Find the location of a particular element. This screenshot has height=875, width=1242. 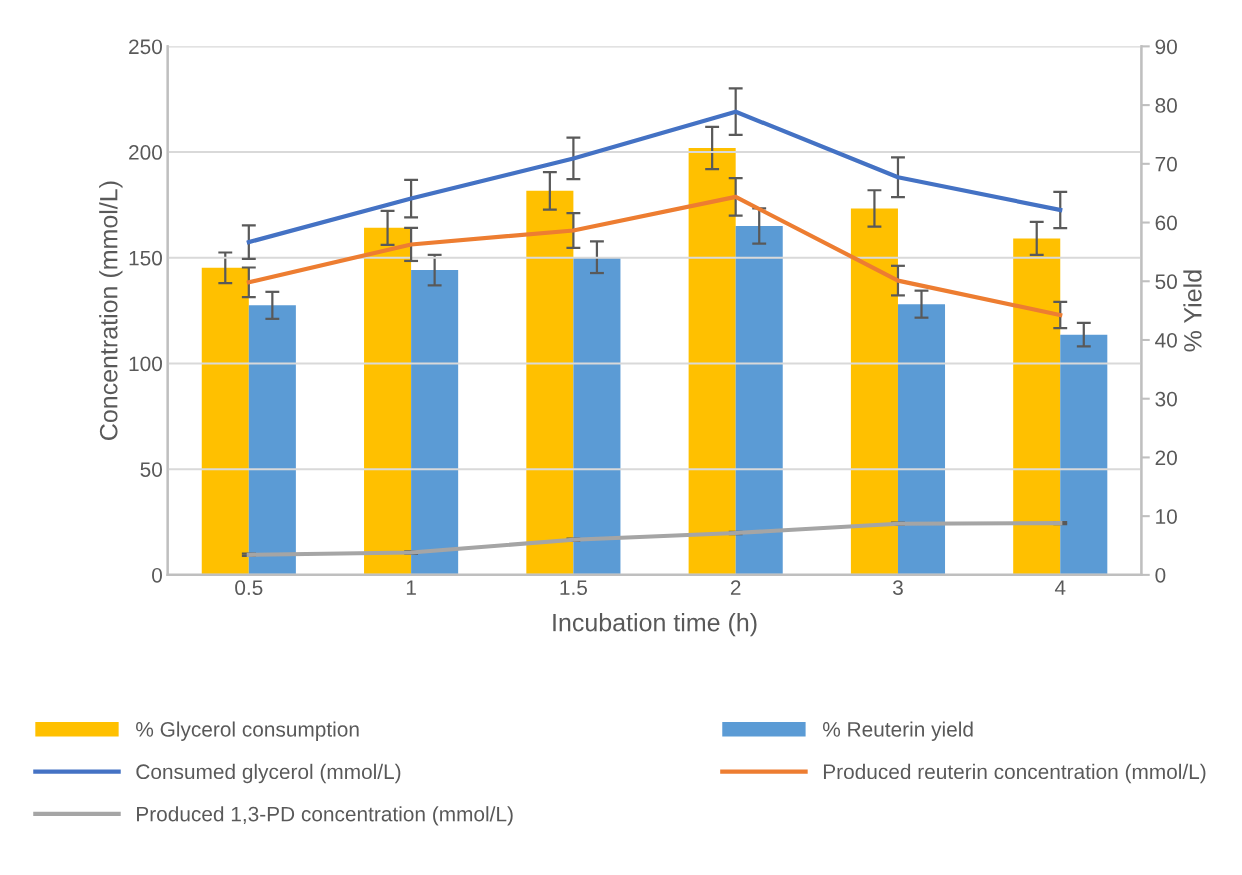

y-axis-title: Concentration (mmol/L) is located at coordinates (111, 310).